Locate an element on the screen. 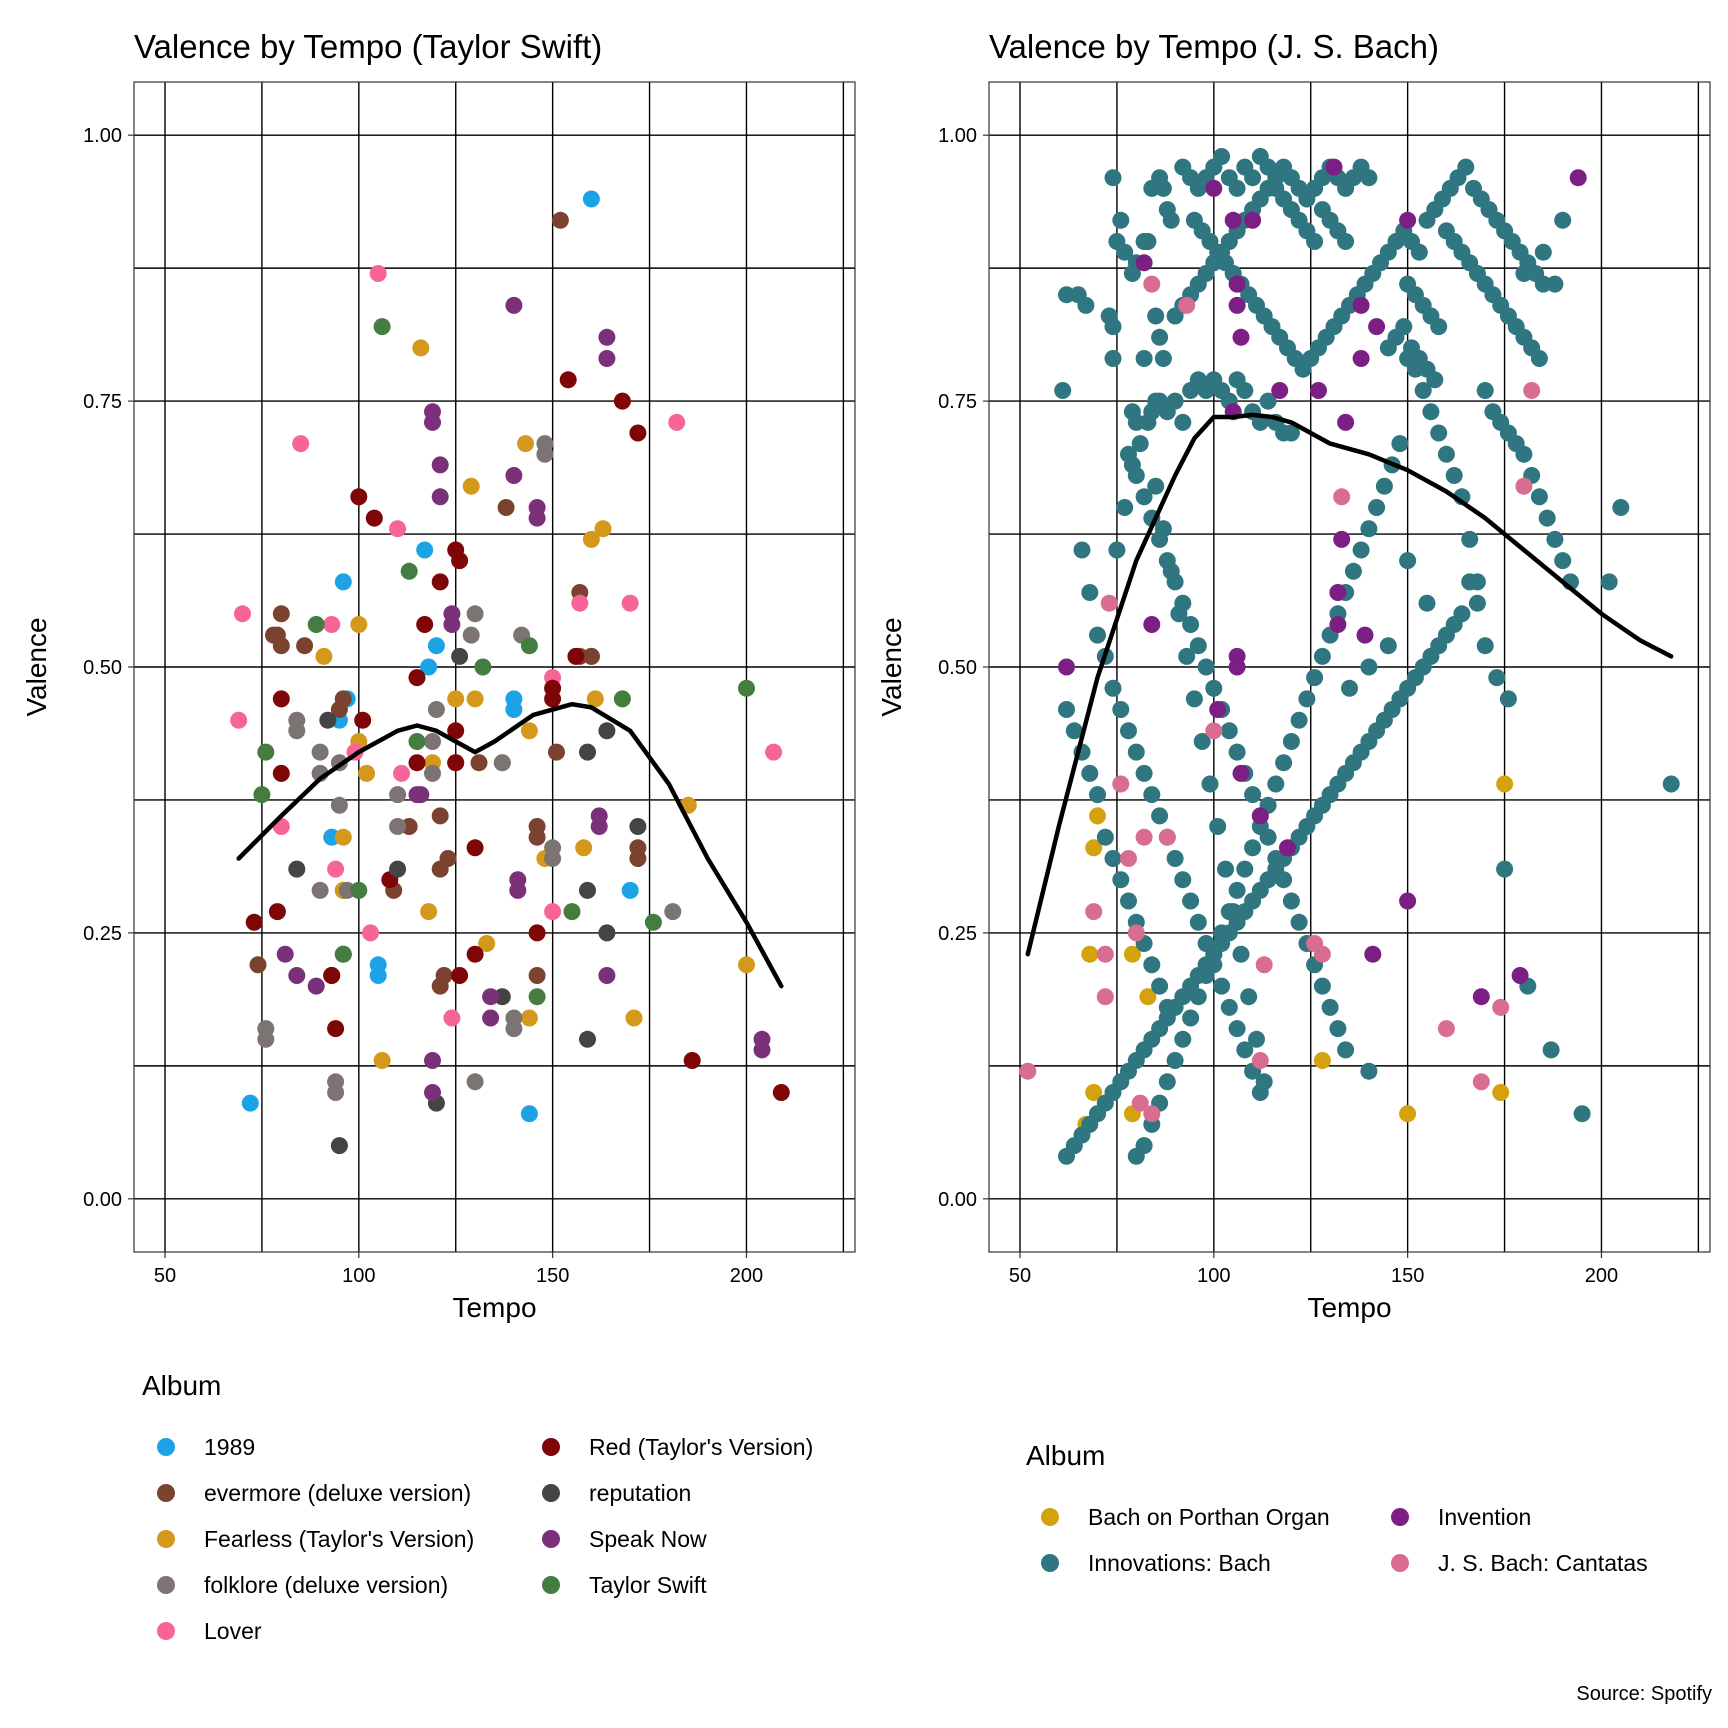 The height and width of the screenshot is (1728, 1728). source-caption: Source: Spotify is located at coordinates (1644, 1694).